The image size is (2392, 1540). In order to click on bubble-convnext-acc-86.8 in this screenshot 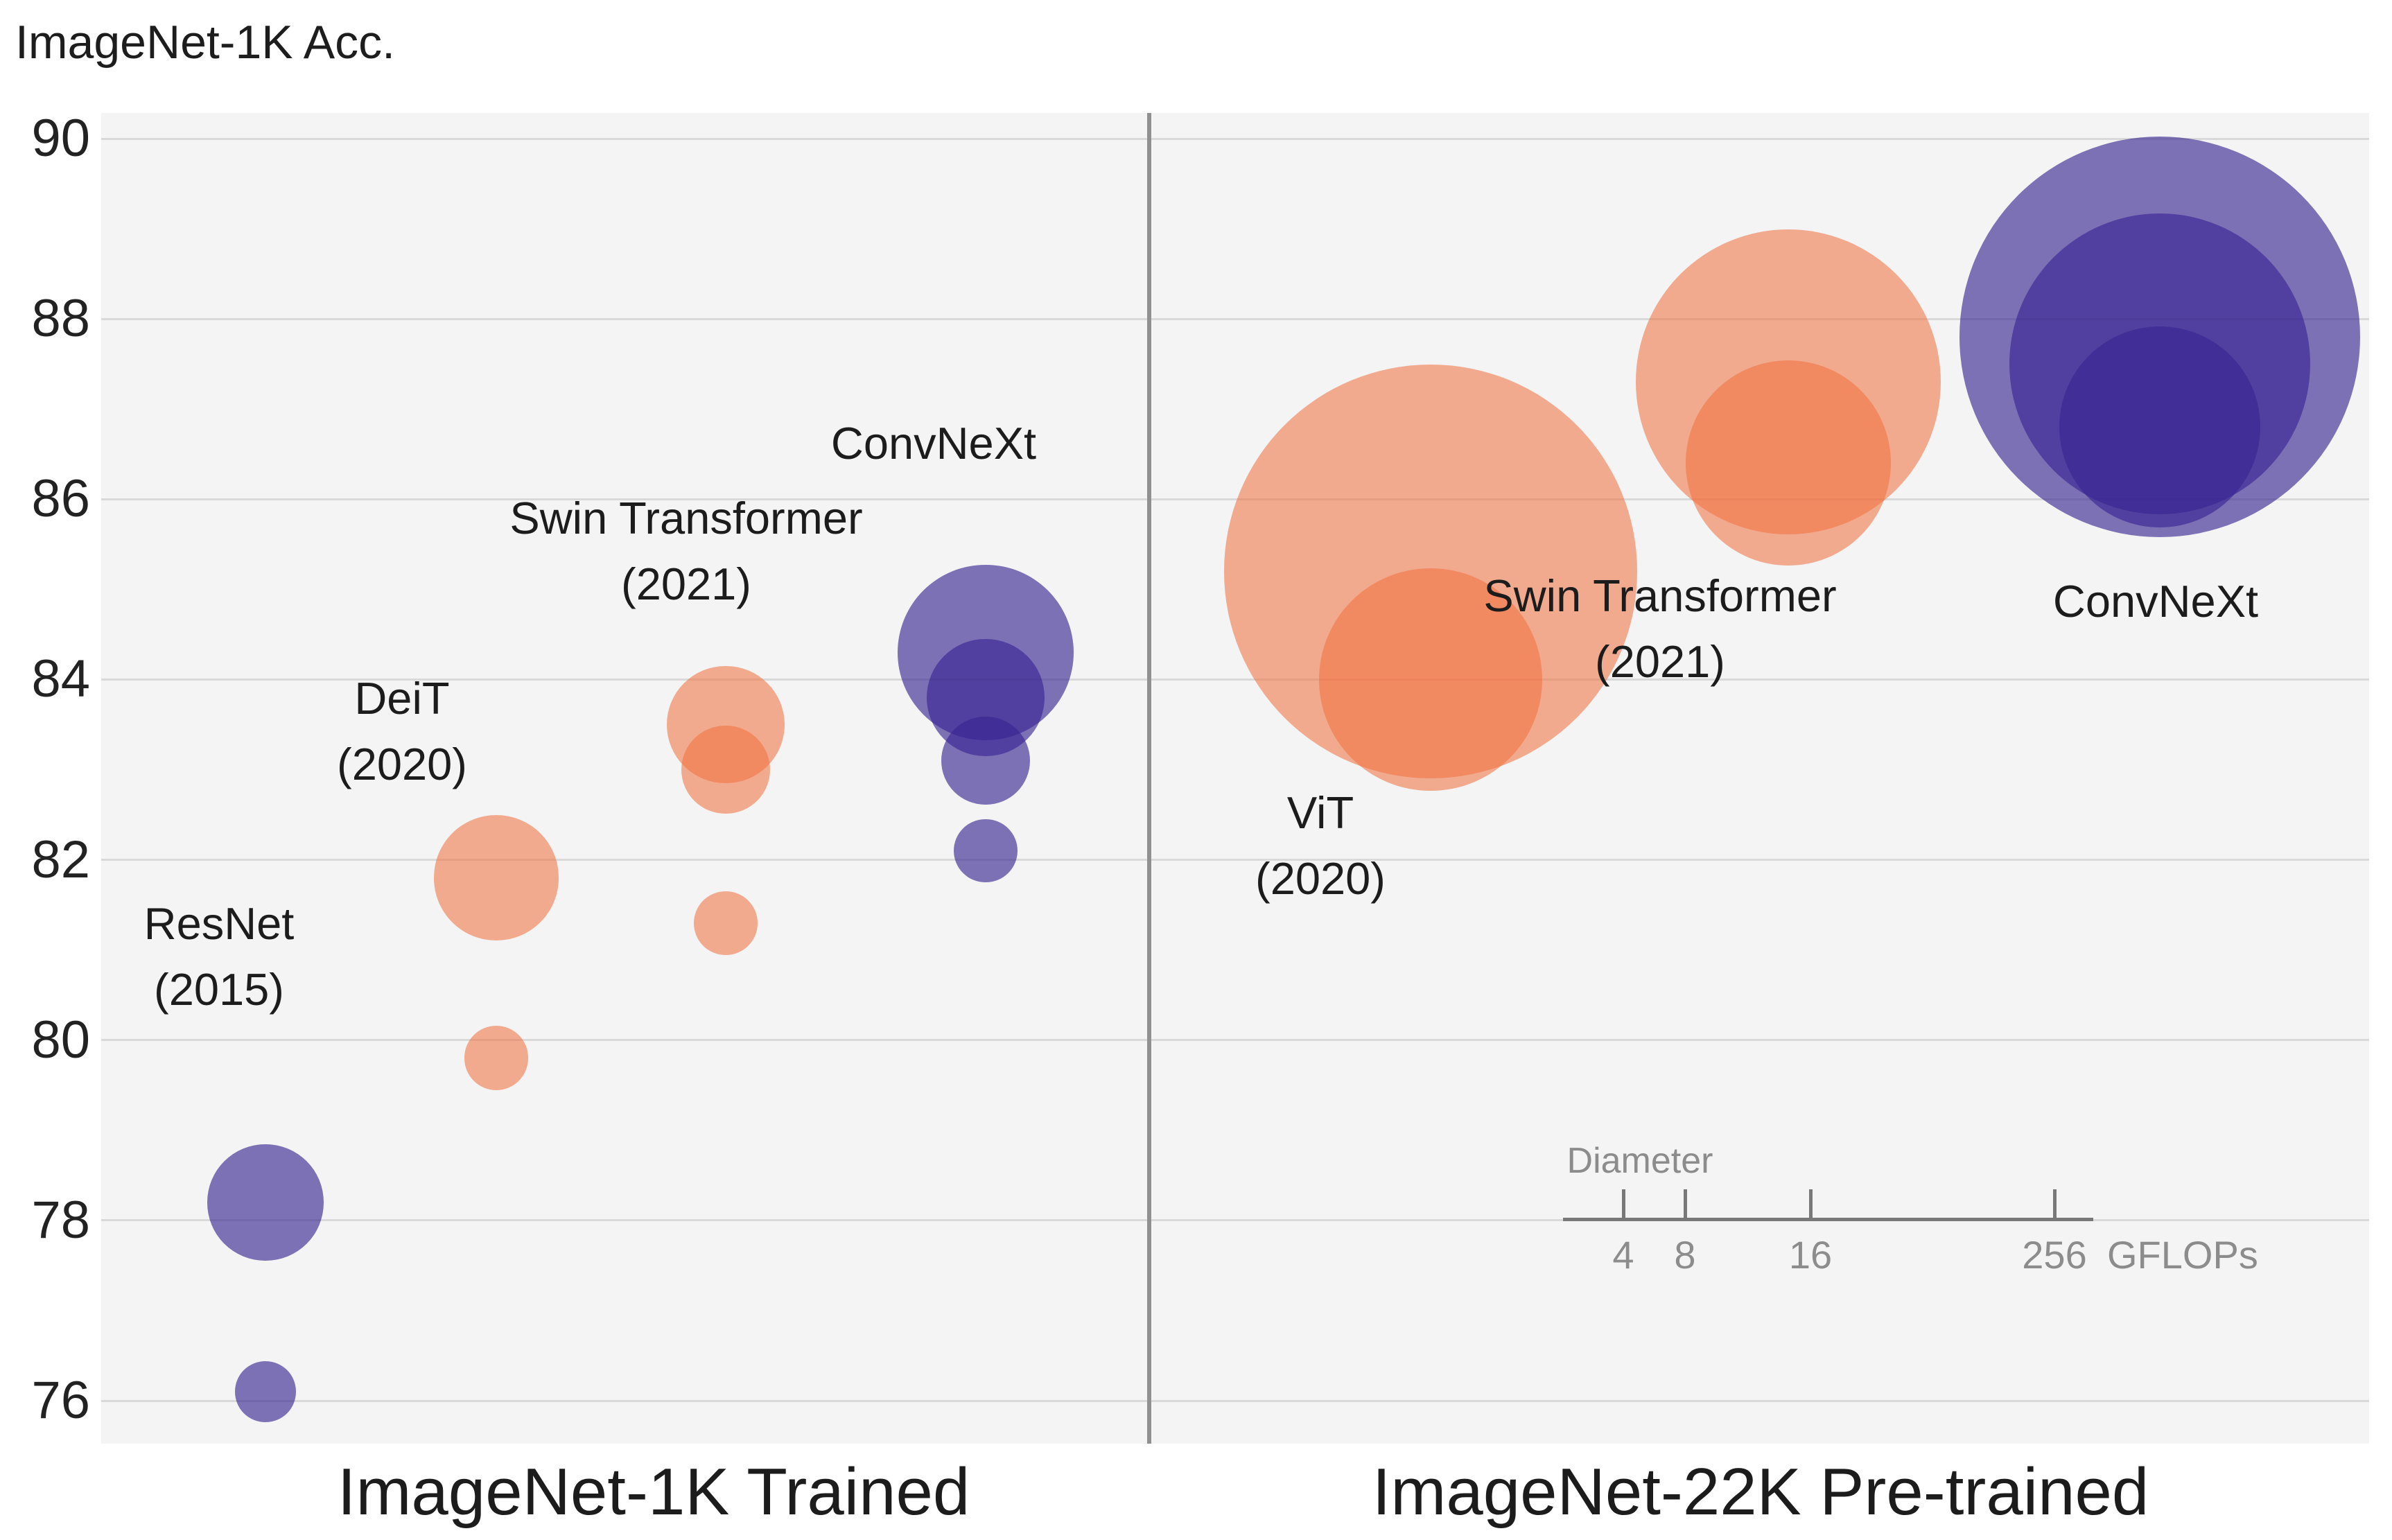, I will do `click(2160, 427)`.